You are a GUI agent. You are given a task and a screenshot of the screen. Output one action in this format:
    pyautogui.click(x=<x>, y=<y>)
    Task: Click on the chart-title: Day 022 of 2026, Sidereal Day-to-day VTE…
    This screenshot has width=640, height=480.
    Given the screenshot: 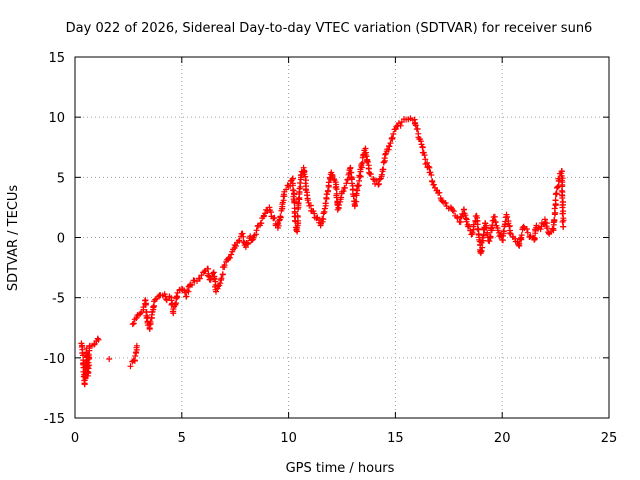 What is the action you would take?
    pyautogui.click(x=329, y=28)
    